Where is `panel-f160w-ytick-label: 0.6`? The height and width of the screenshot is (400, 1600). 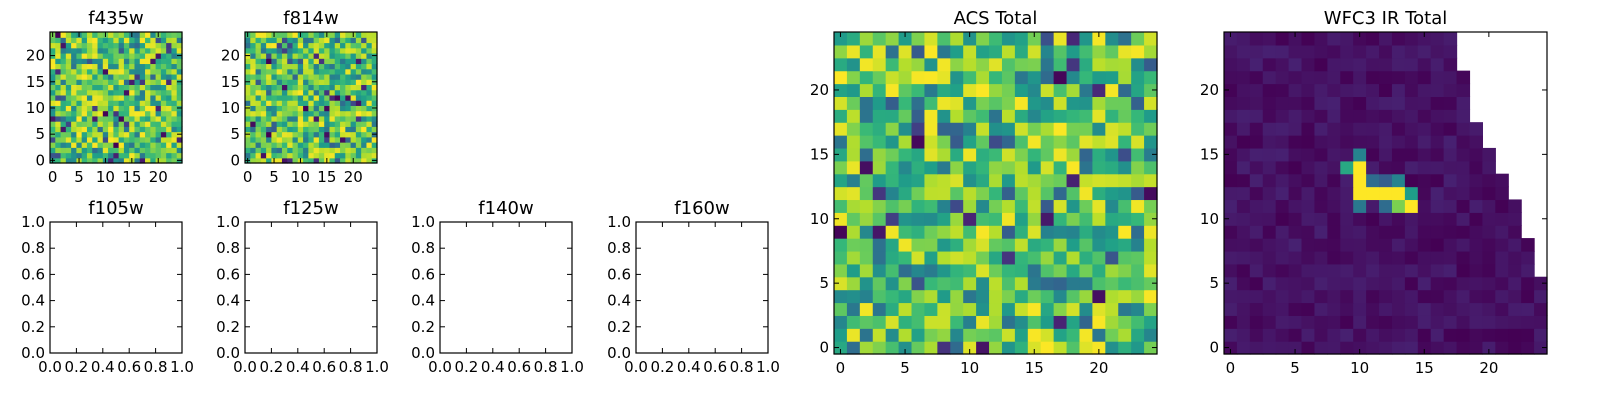
panel-f160w-ytick-label: 0.6 is located at coordinates (619, 274).